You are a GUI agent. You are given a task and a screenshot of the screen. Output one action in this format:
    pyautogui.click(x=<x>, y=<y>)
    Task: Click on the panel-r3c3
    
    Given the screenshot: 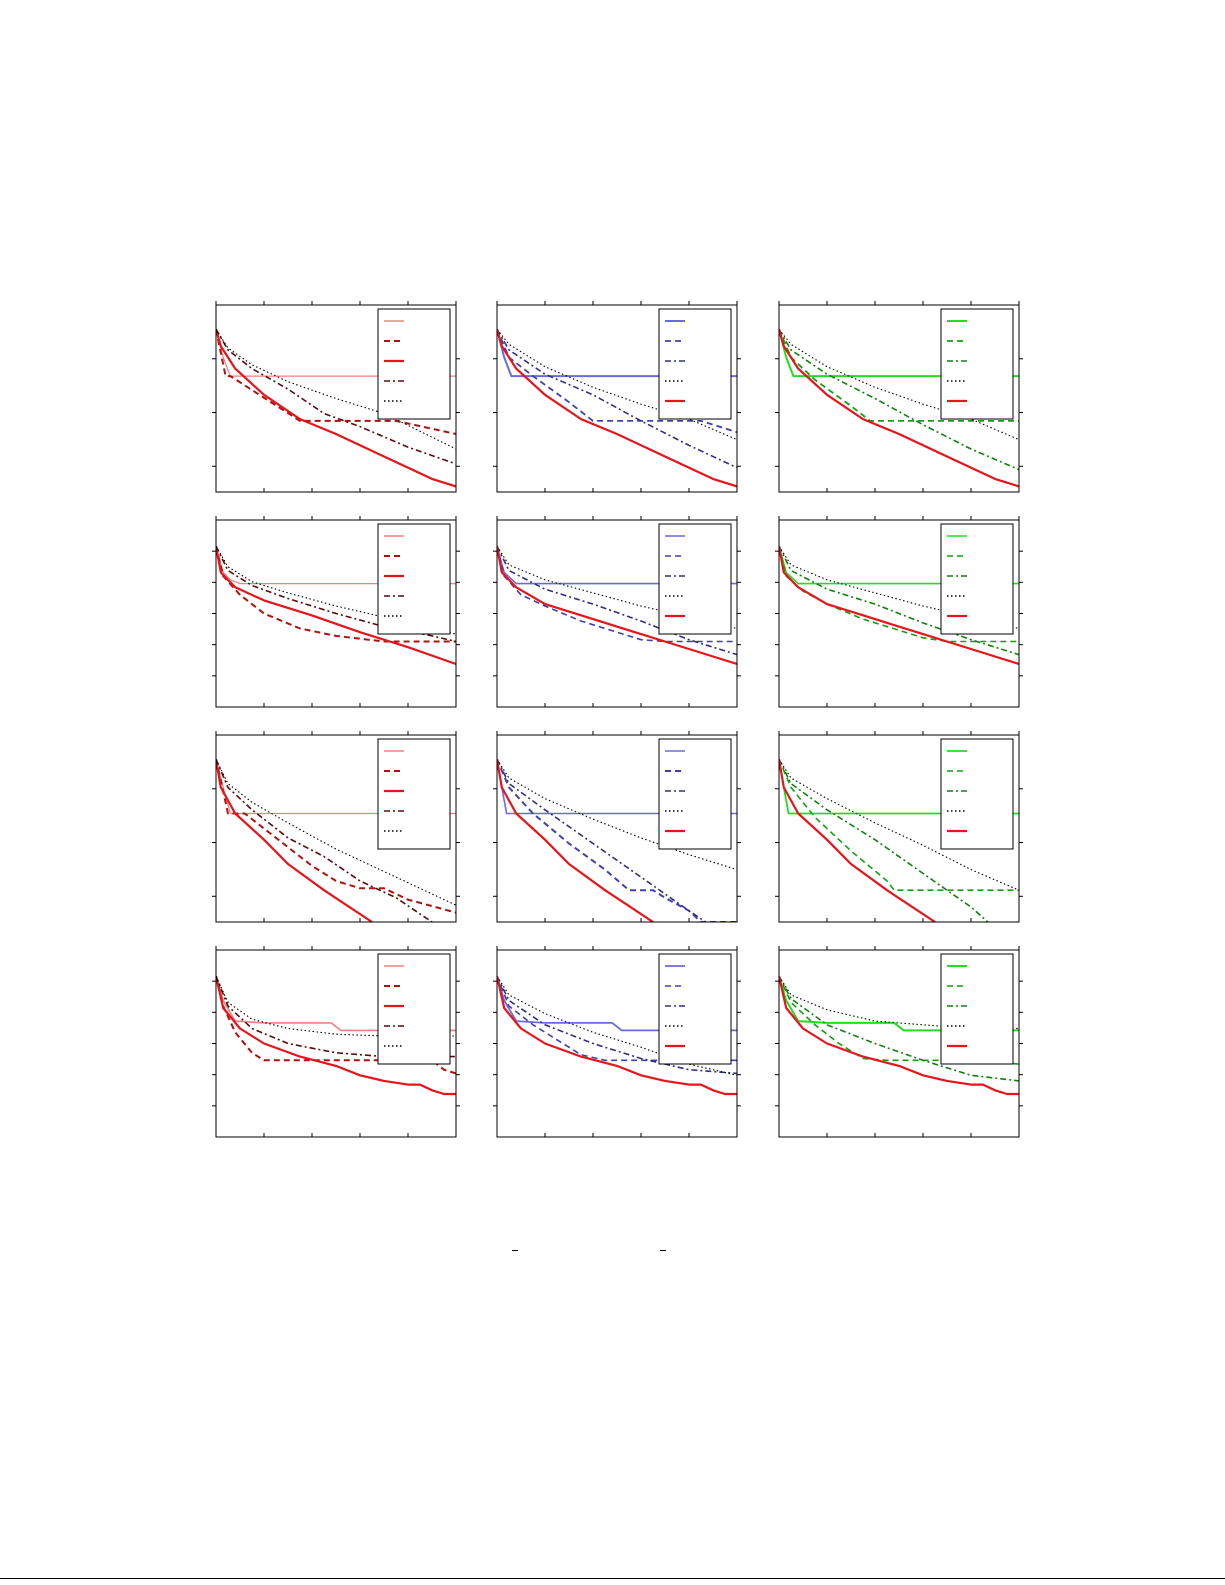 What is the action you would take?
    pyautogui.click(x=899, y=827)
    